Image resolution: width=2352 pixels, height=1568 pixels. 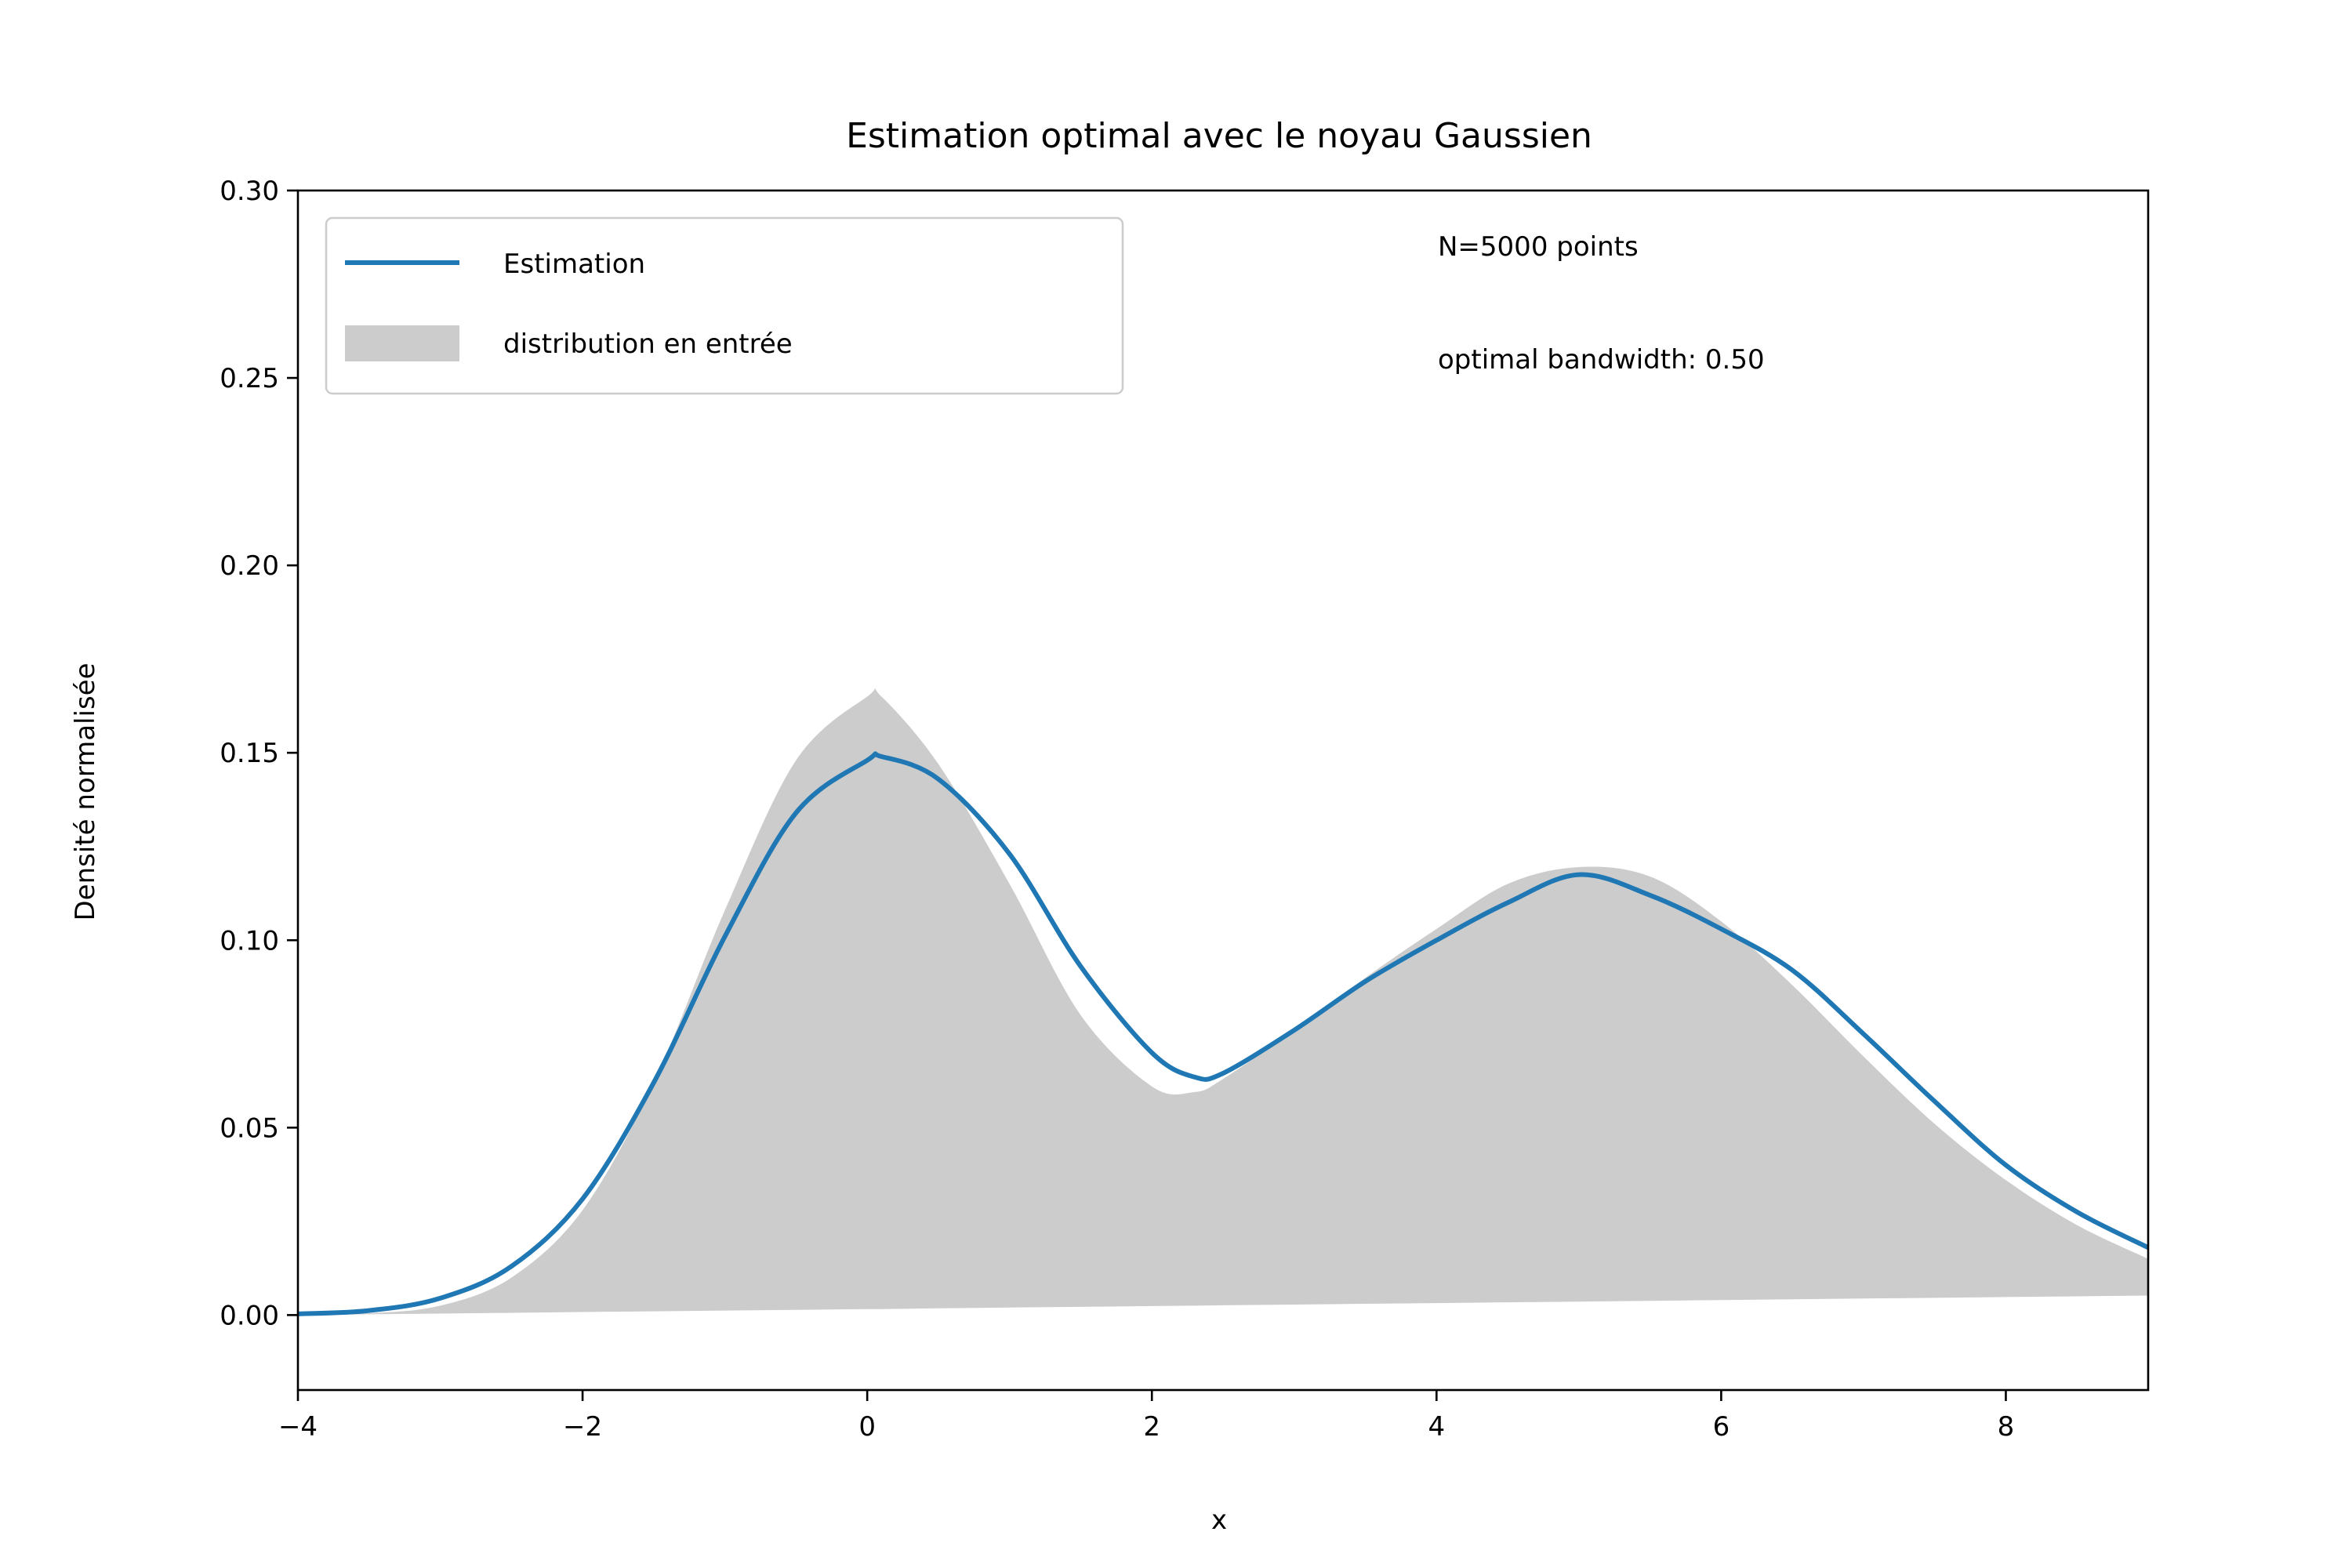 What do you see at coordinates (1436, 1427) in the screenshot?
I see `x-tick-label: 4` at bounding box center [1436, 1427].